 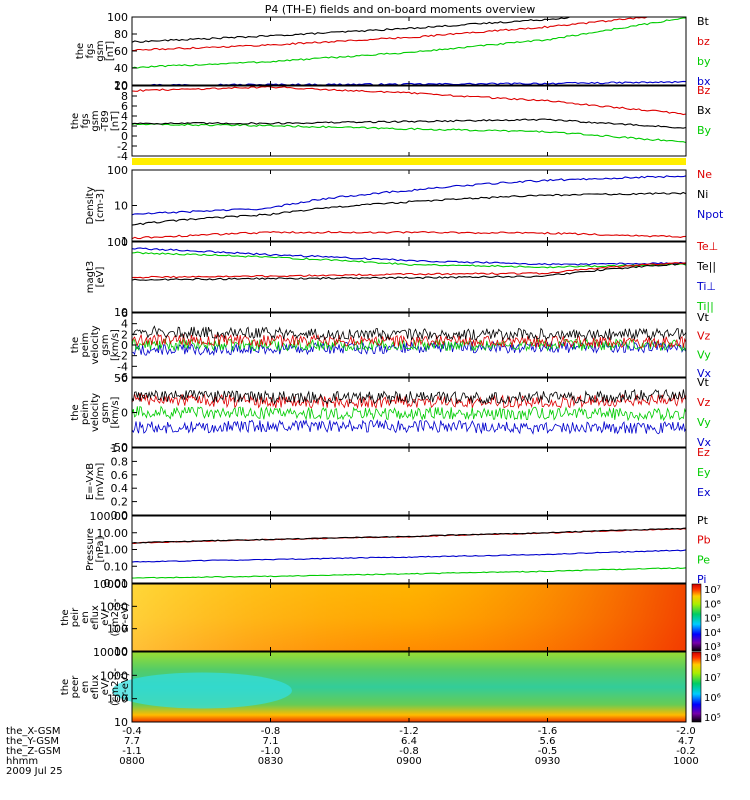 What do you see at coordinates (686, 741) in the screenshot?
I see `ephemeris-value: 4.7` at bounding box center [686, 741].